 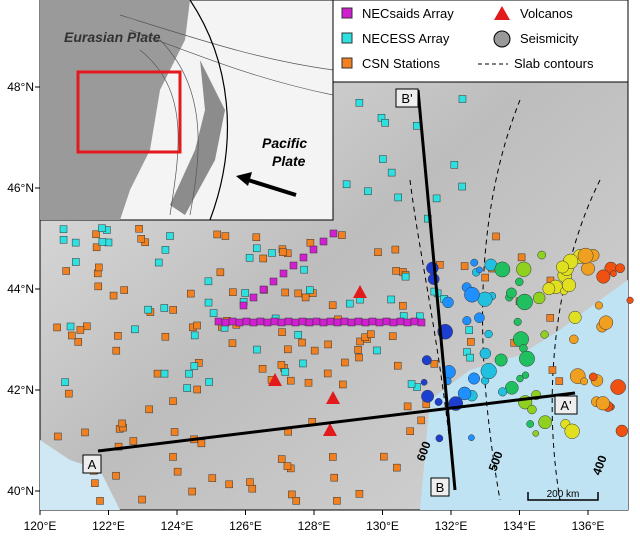 What do you see at coordinates (451, 526) in the screenshot?
I see `x-tick-label: 132°E` at bounding box center [451, 526].